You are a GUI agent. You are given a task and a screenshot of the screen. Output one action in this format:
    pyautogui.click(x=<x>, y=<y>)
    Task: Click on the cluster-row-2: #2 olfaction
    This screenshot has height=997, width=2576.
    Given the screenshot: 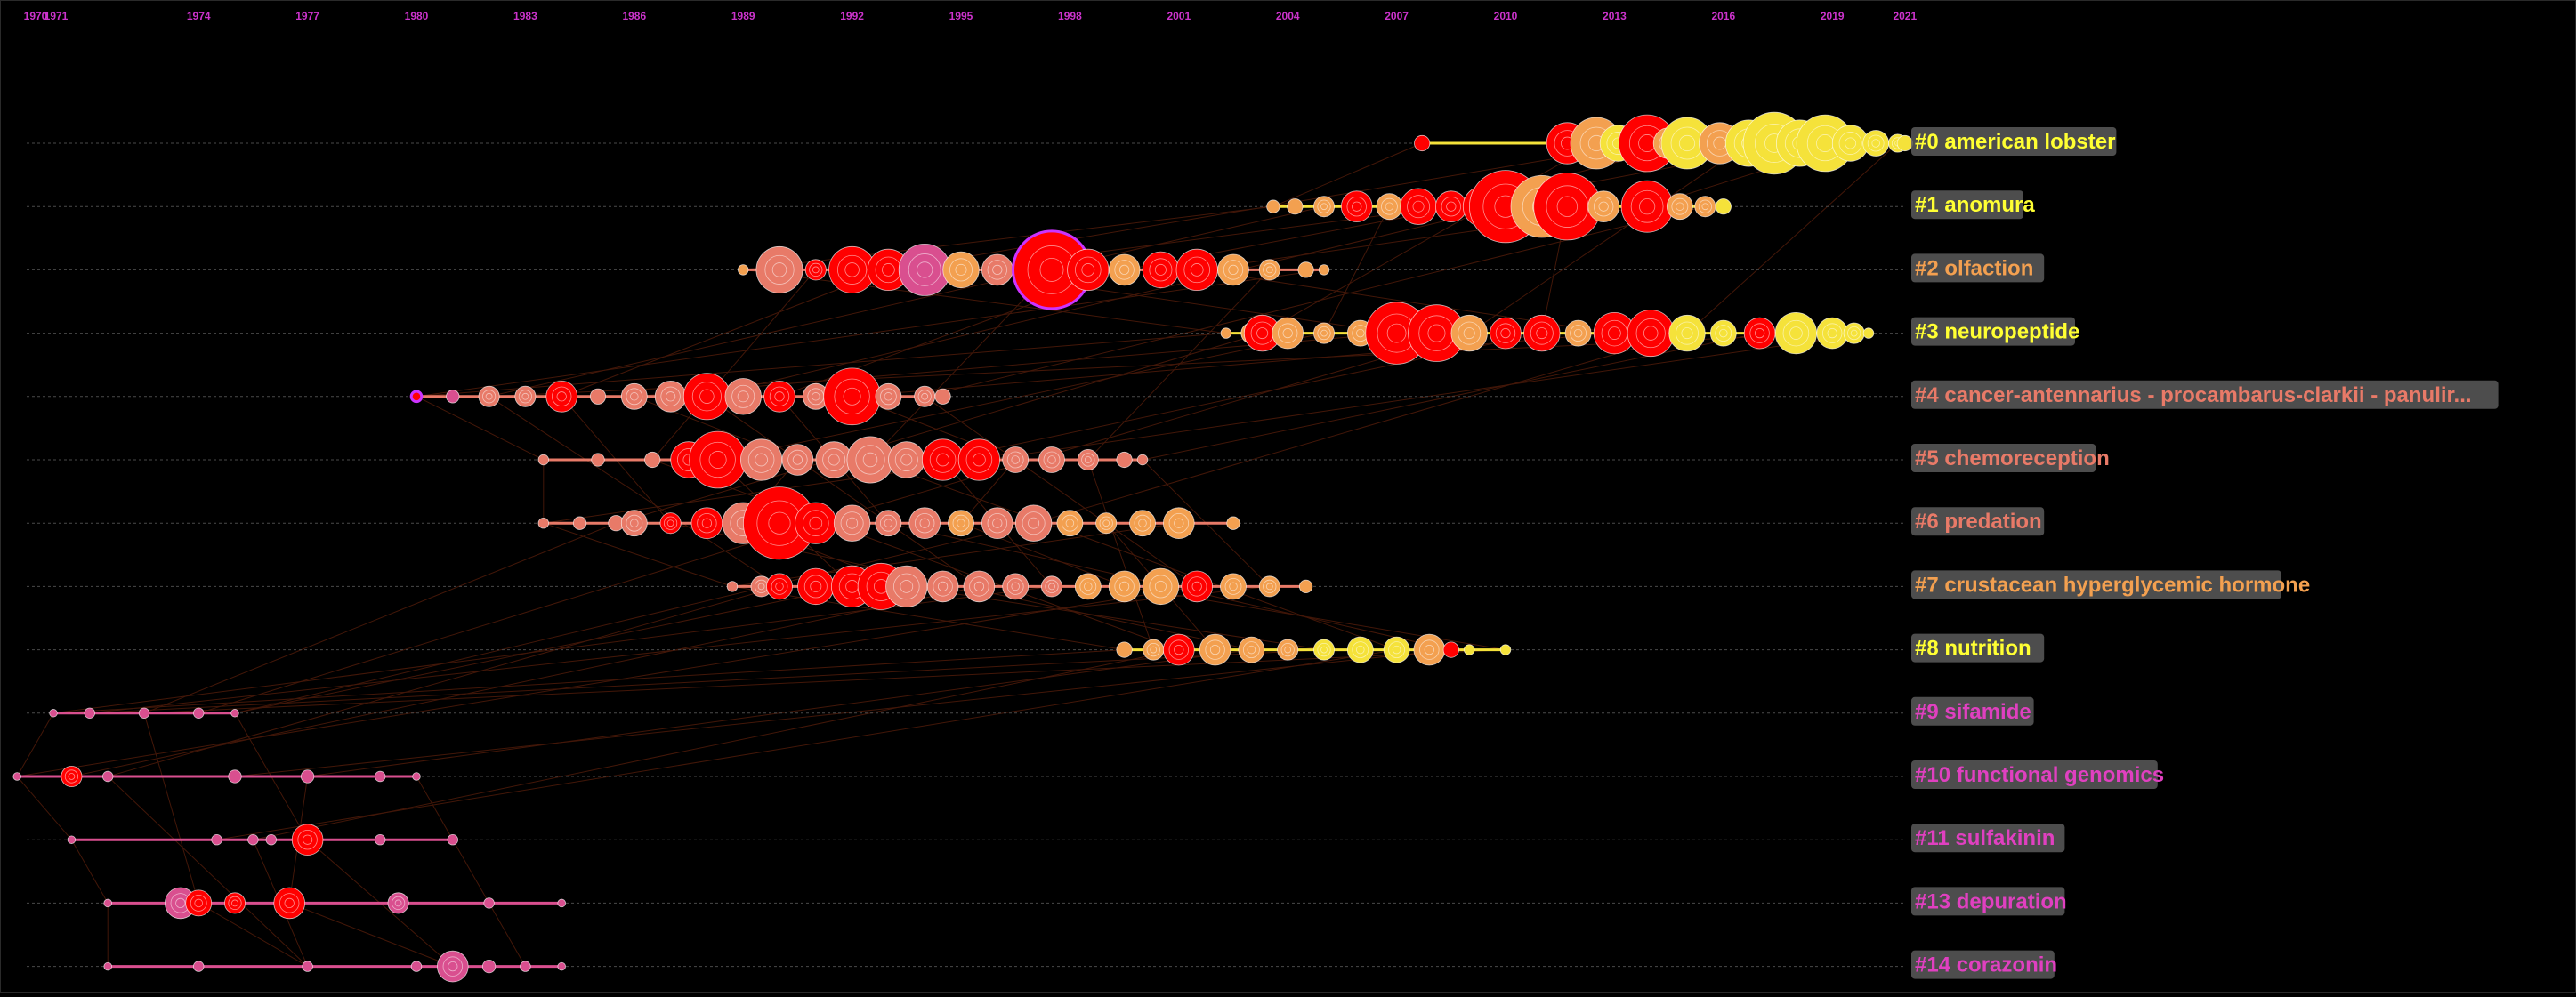 What is the action you would take?
    pyautogui.click(x=1036, y=269)
    